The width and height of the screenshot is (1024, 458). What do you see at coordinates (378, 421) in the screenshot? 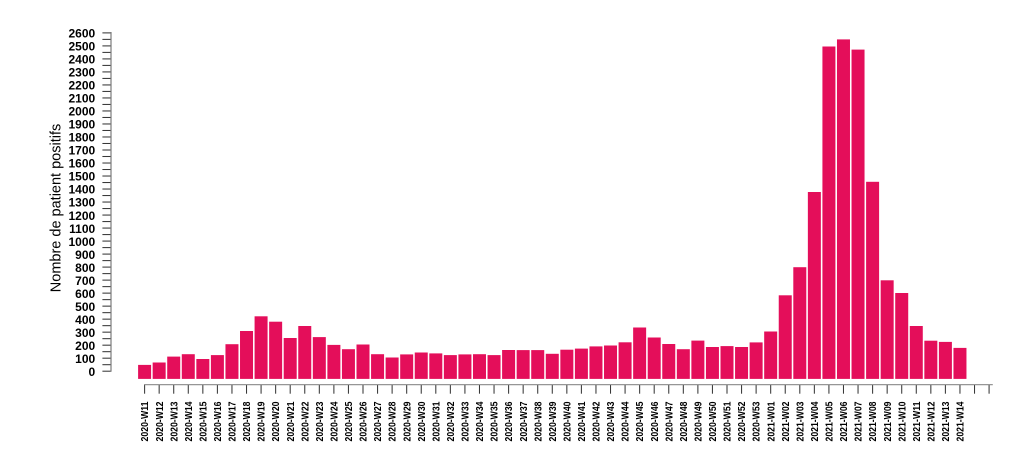
I see `svg-text: 2020-W27` at bounding box center [378, 421].